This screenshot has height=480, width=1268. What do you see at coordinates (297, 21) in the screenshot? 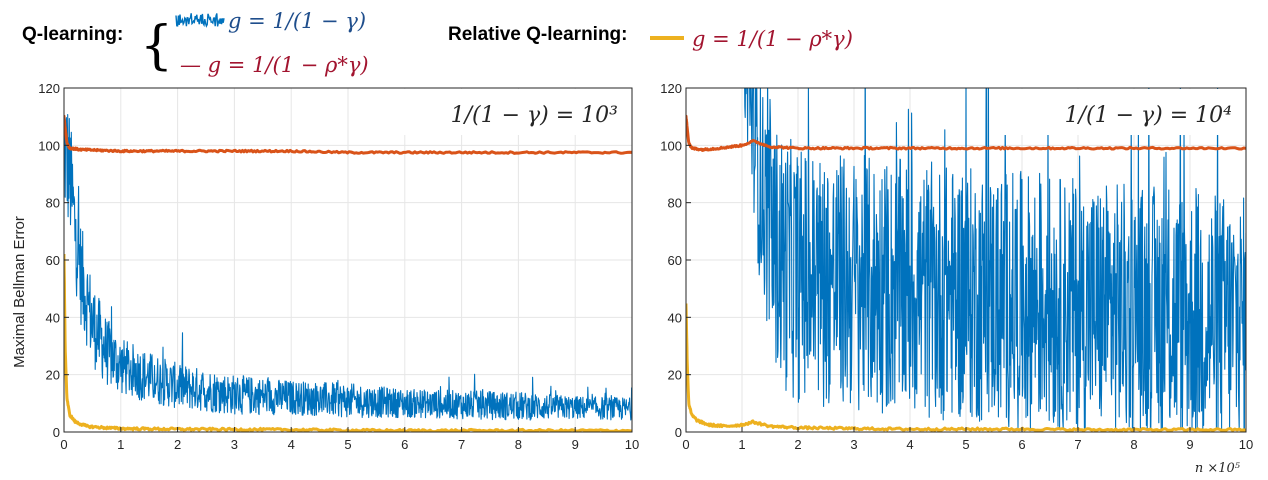
I see `legend-entry-qlearning-standard: g = 1/(1 − γ)` at bounding box center [297, 21].